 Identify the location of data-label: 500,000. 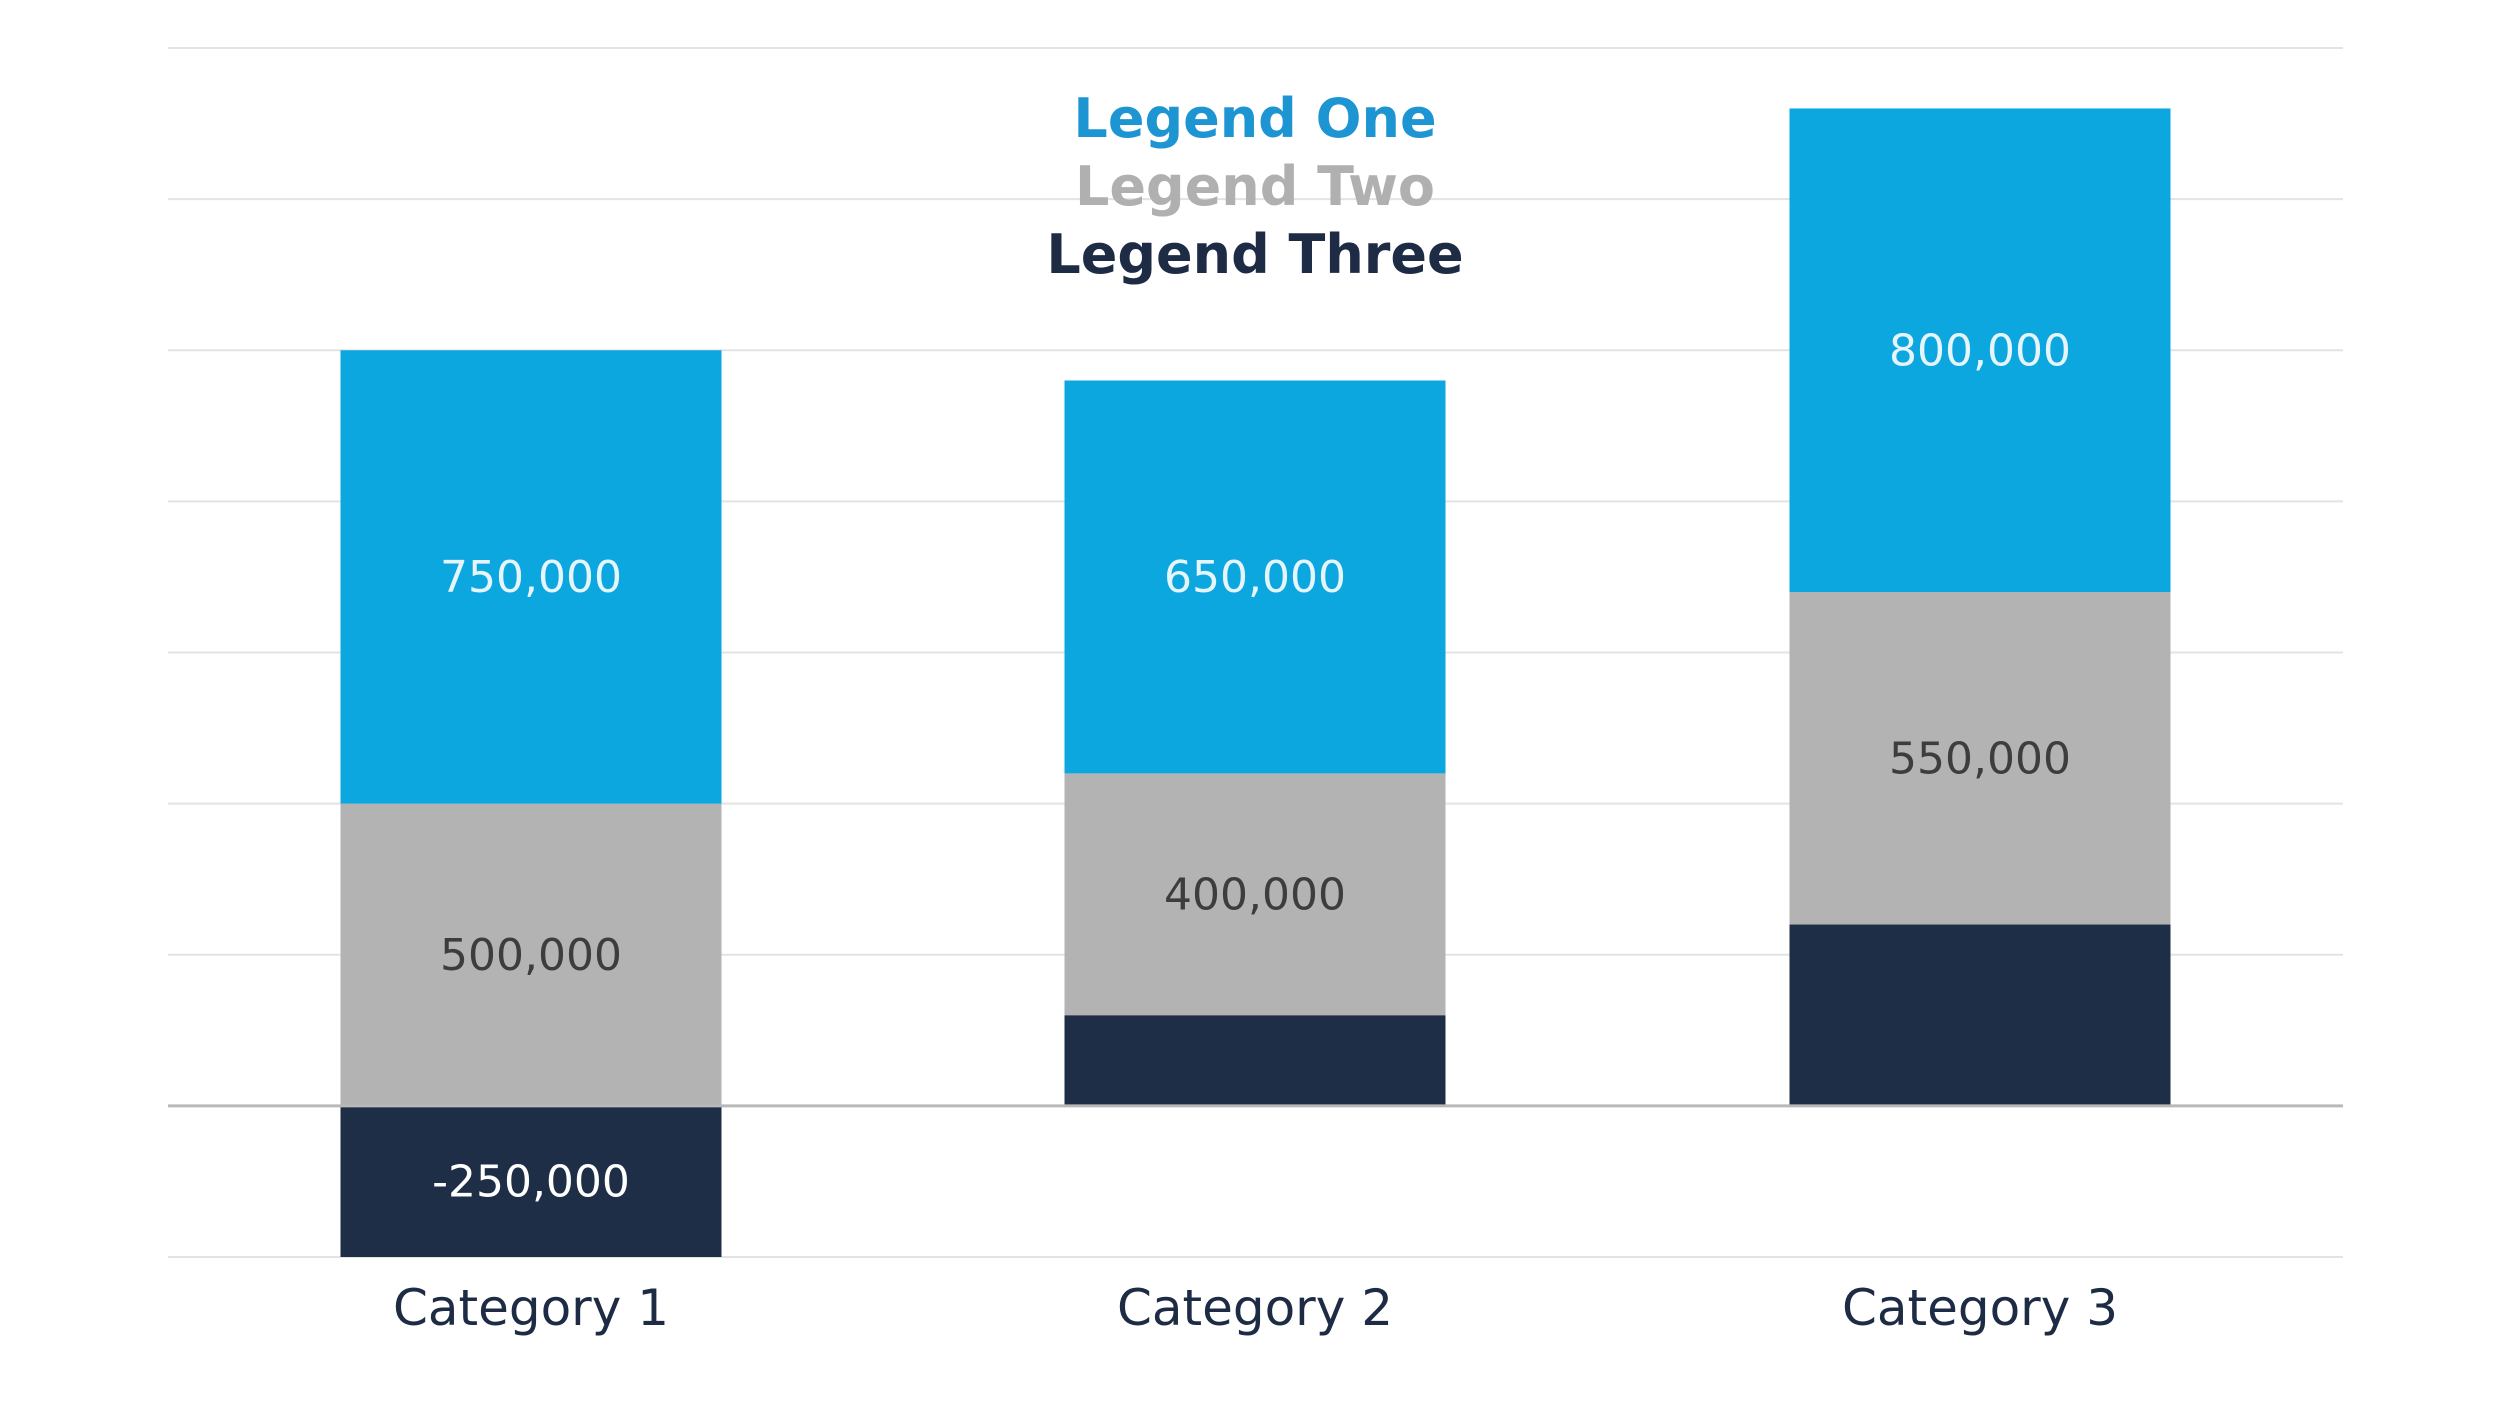
(531, 955).